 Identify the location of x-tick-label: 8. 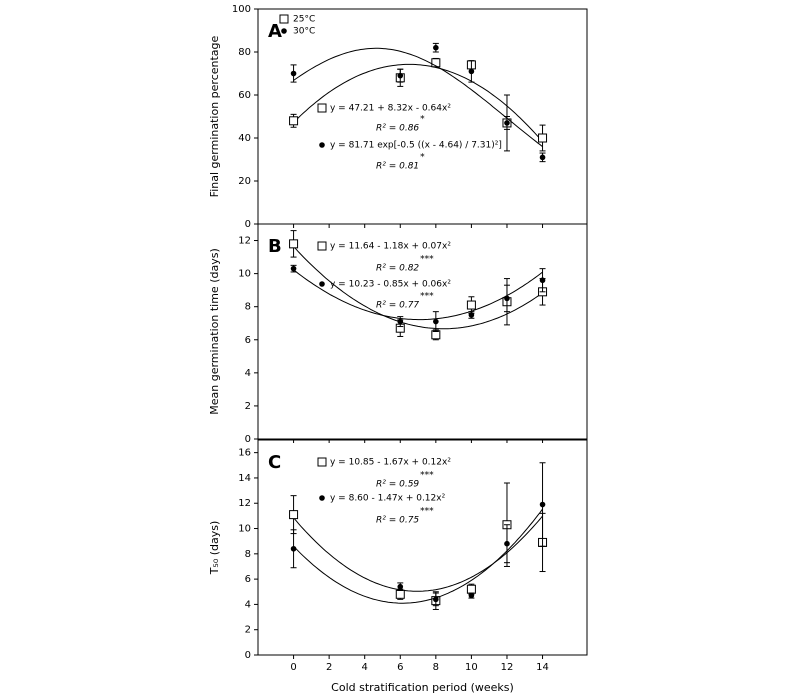
(436, 667).